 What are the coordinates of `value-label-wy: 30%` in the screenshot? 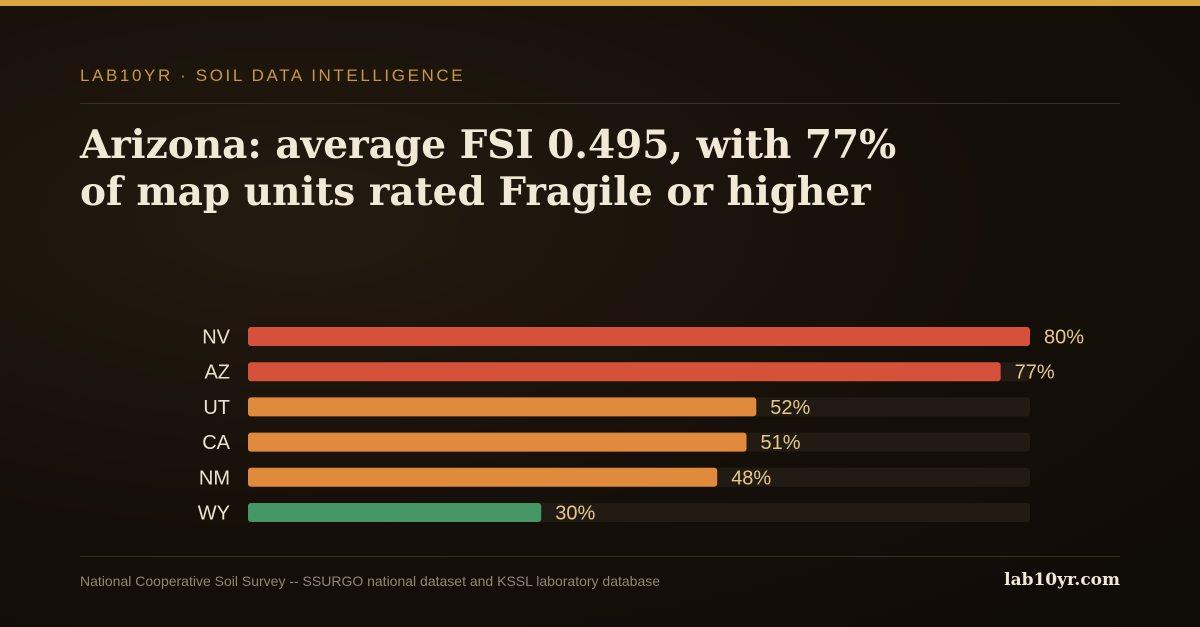 It's located at (575, 514).